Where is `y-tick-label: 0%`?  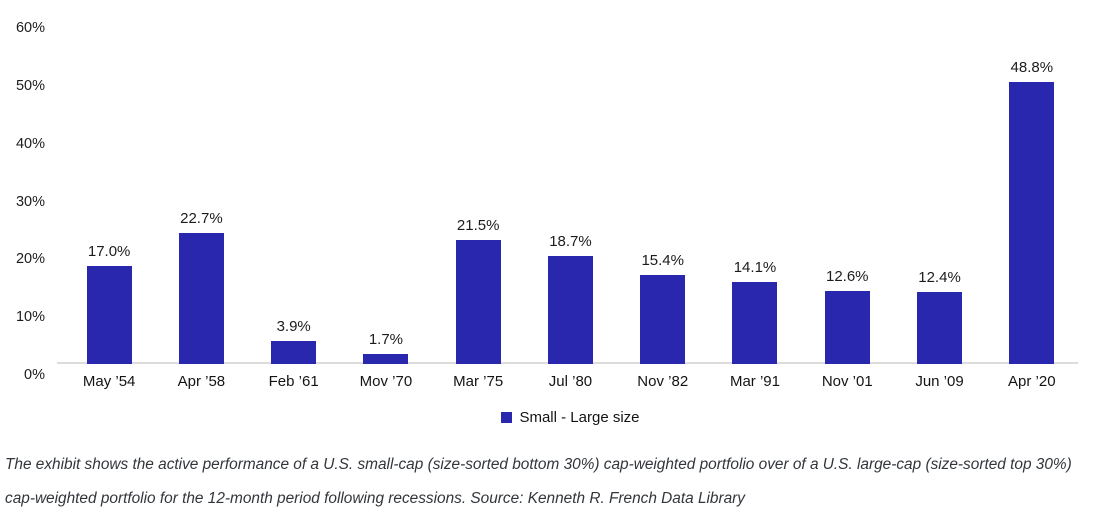 y-tick-label: 0% is located at coordinates (34, 375).